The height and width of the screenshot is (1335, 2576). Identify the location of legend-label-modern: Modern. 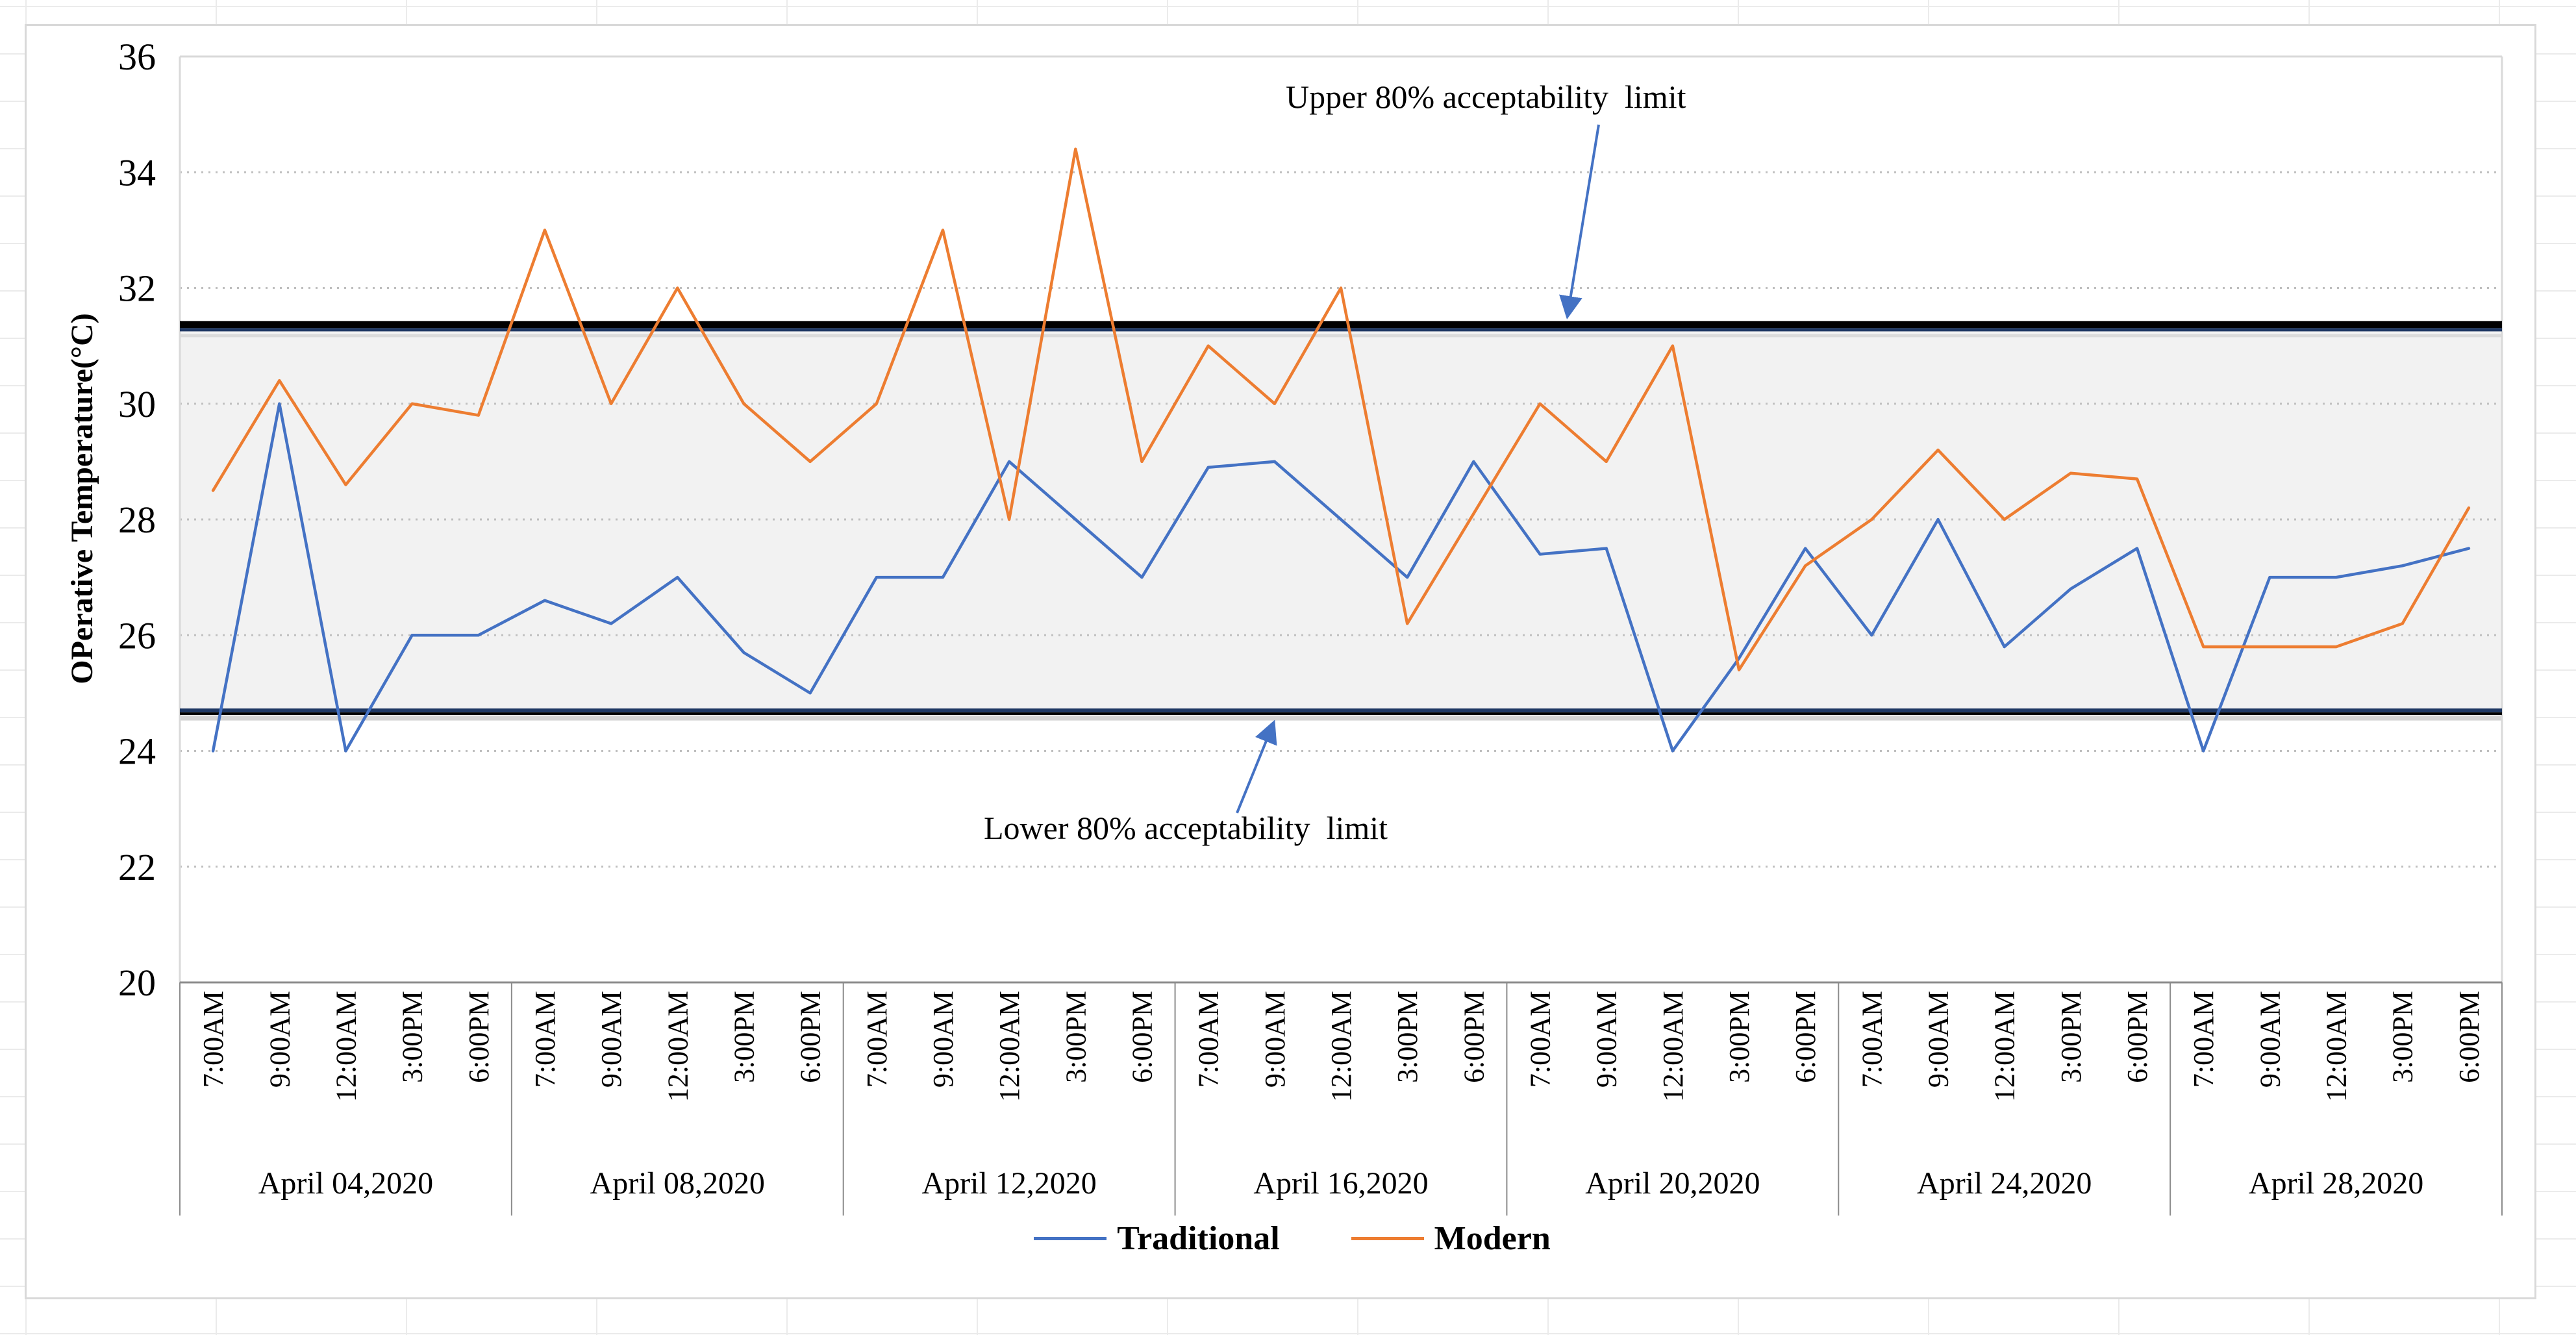
(1492, 1238).